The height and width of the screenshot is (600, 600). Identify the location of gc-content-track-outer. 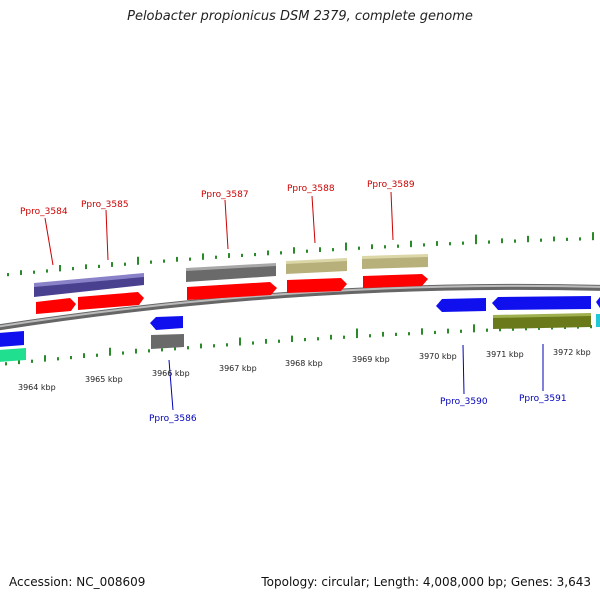
(300, 254).